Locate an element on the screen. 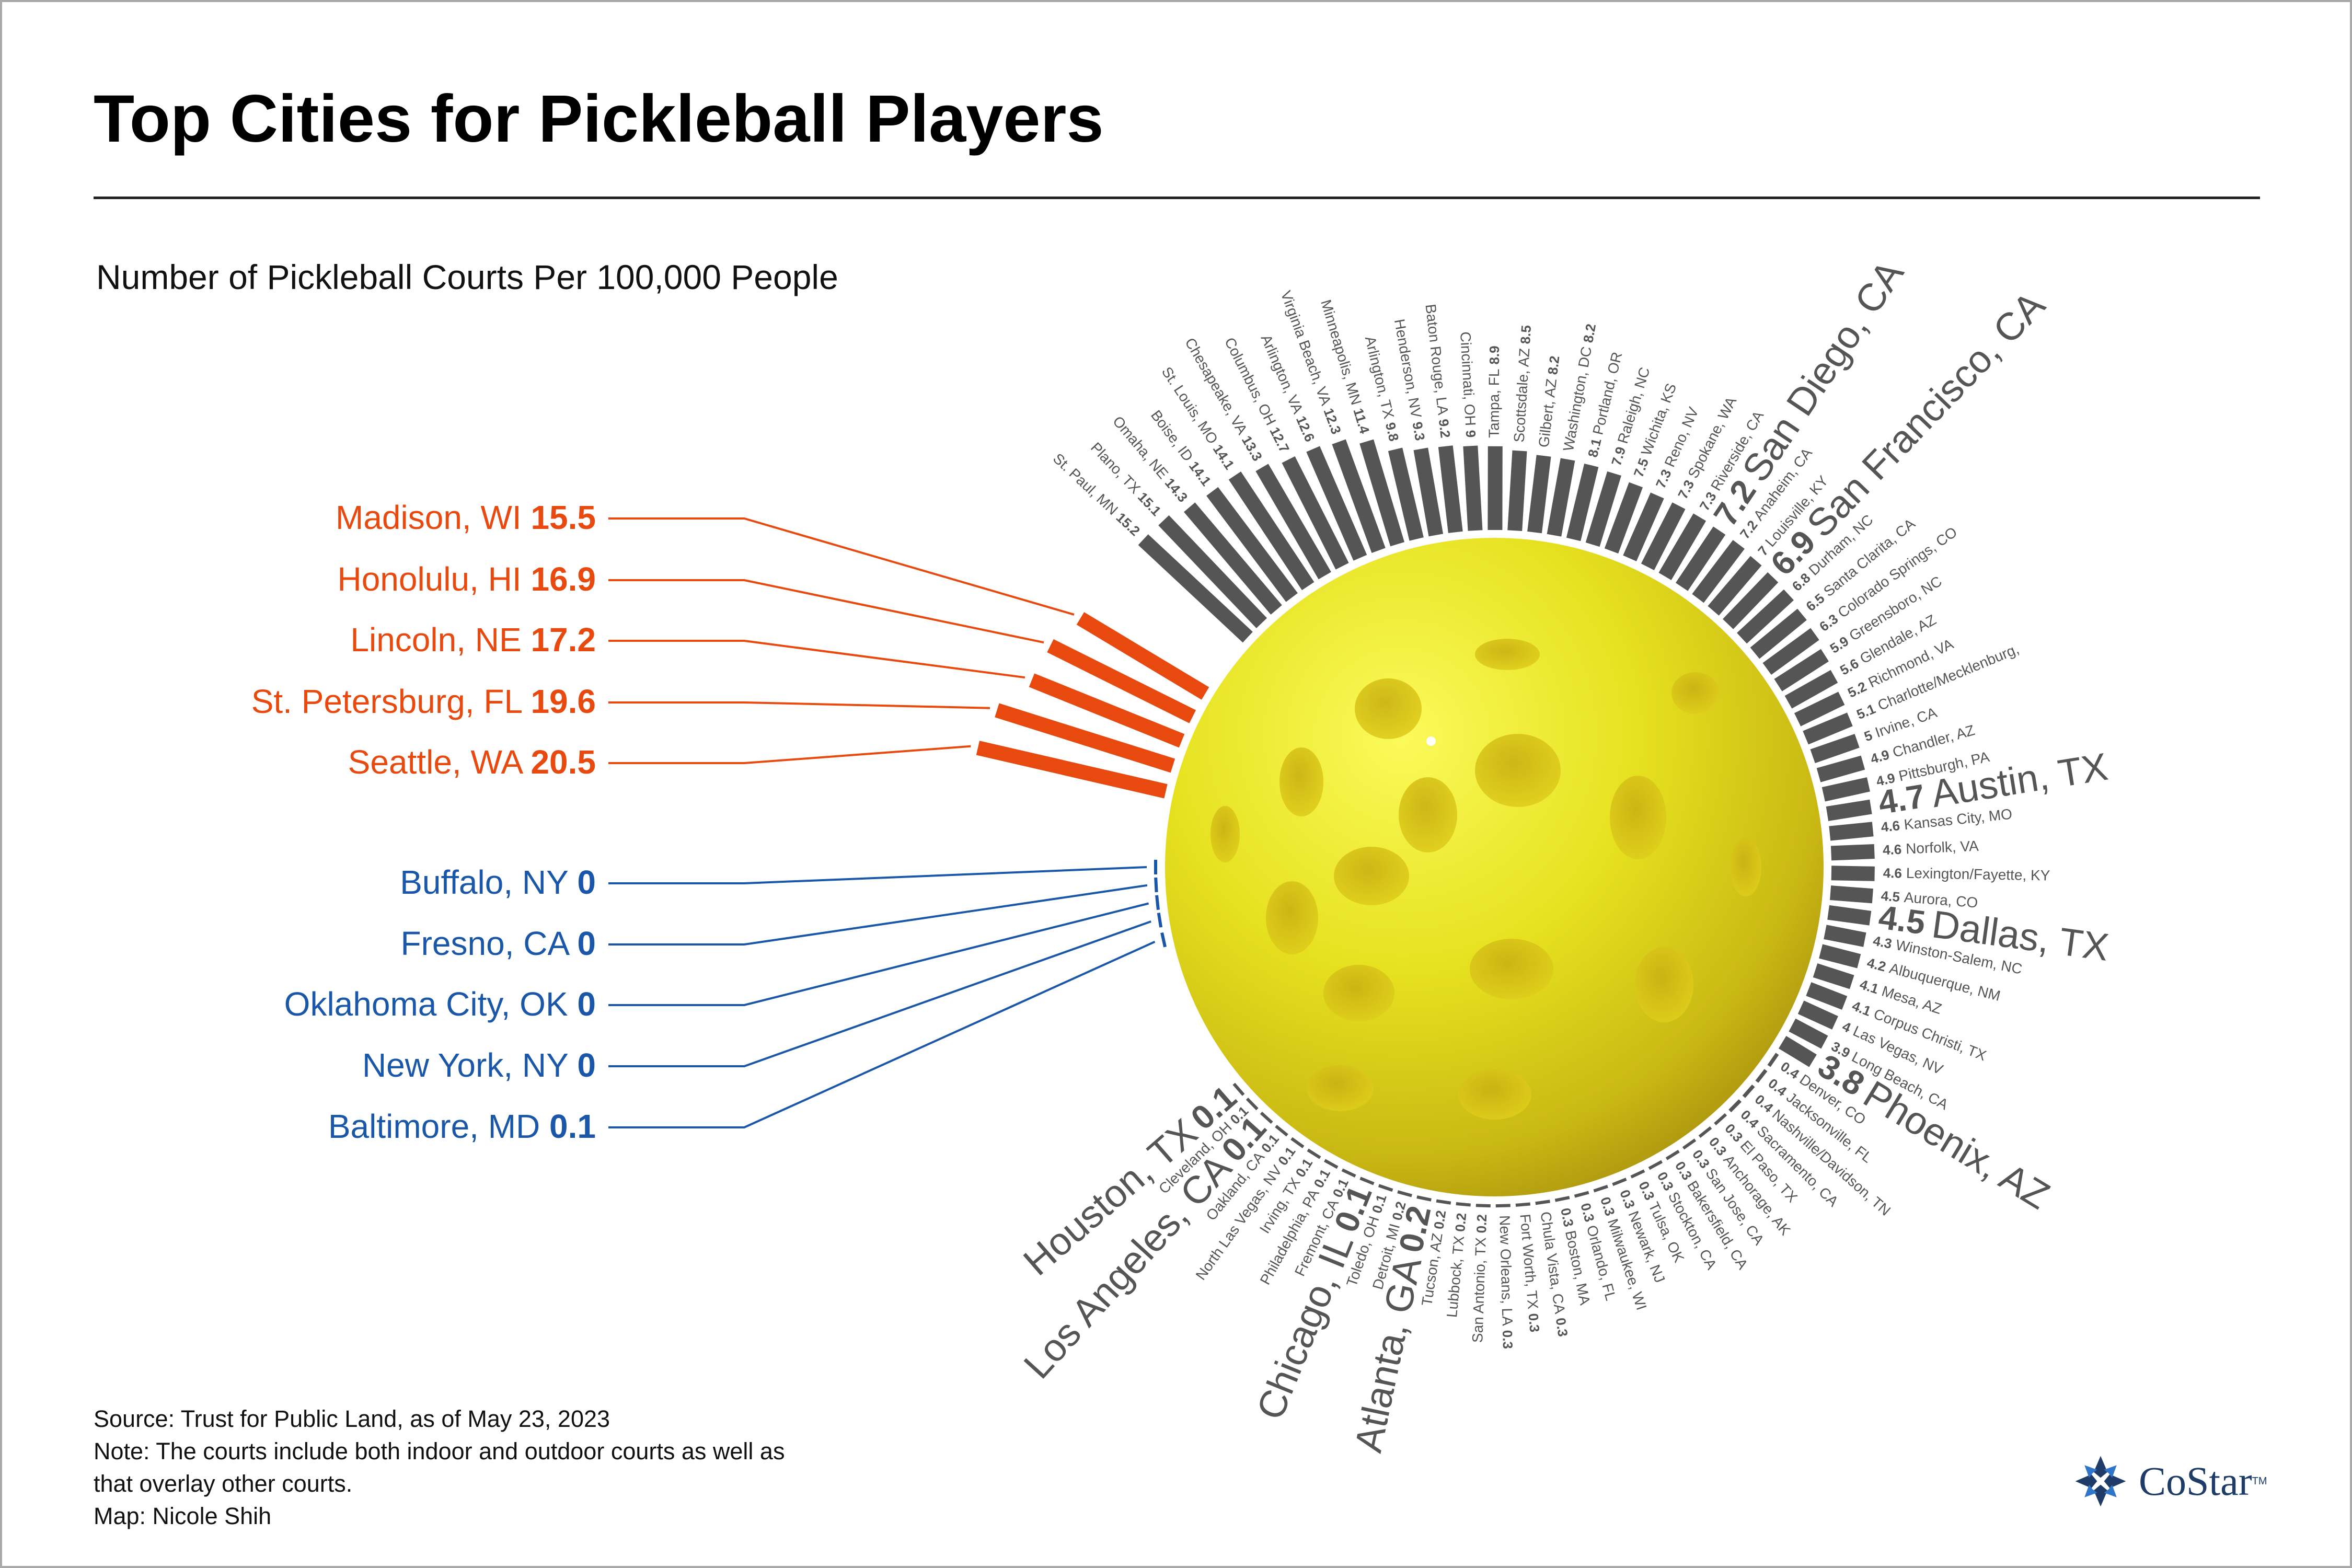 This screenshot has width=2352, height=1568. bar-irvine-ca is located at coordinates (1835, 749).